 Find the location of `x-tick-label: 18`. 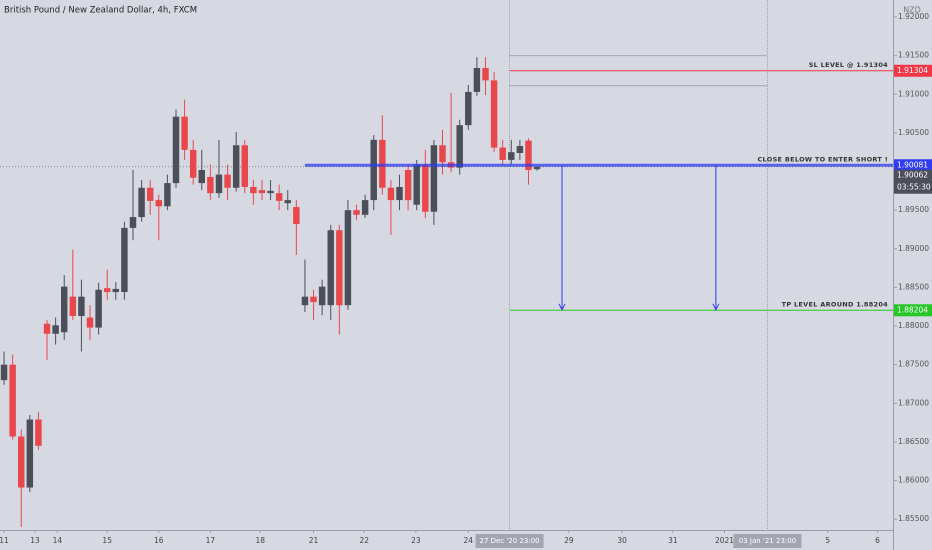

x-tick-label: 18 is located at coordinates (260, 540).